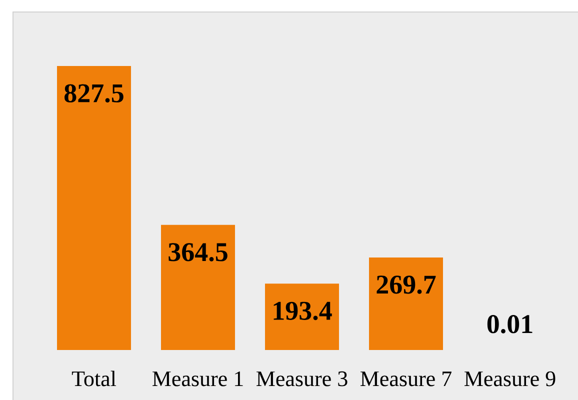 The width and height of the screenshot is (578, 400). I want to click on data-label: 364.5, so click(198, 252).